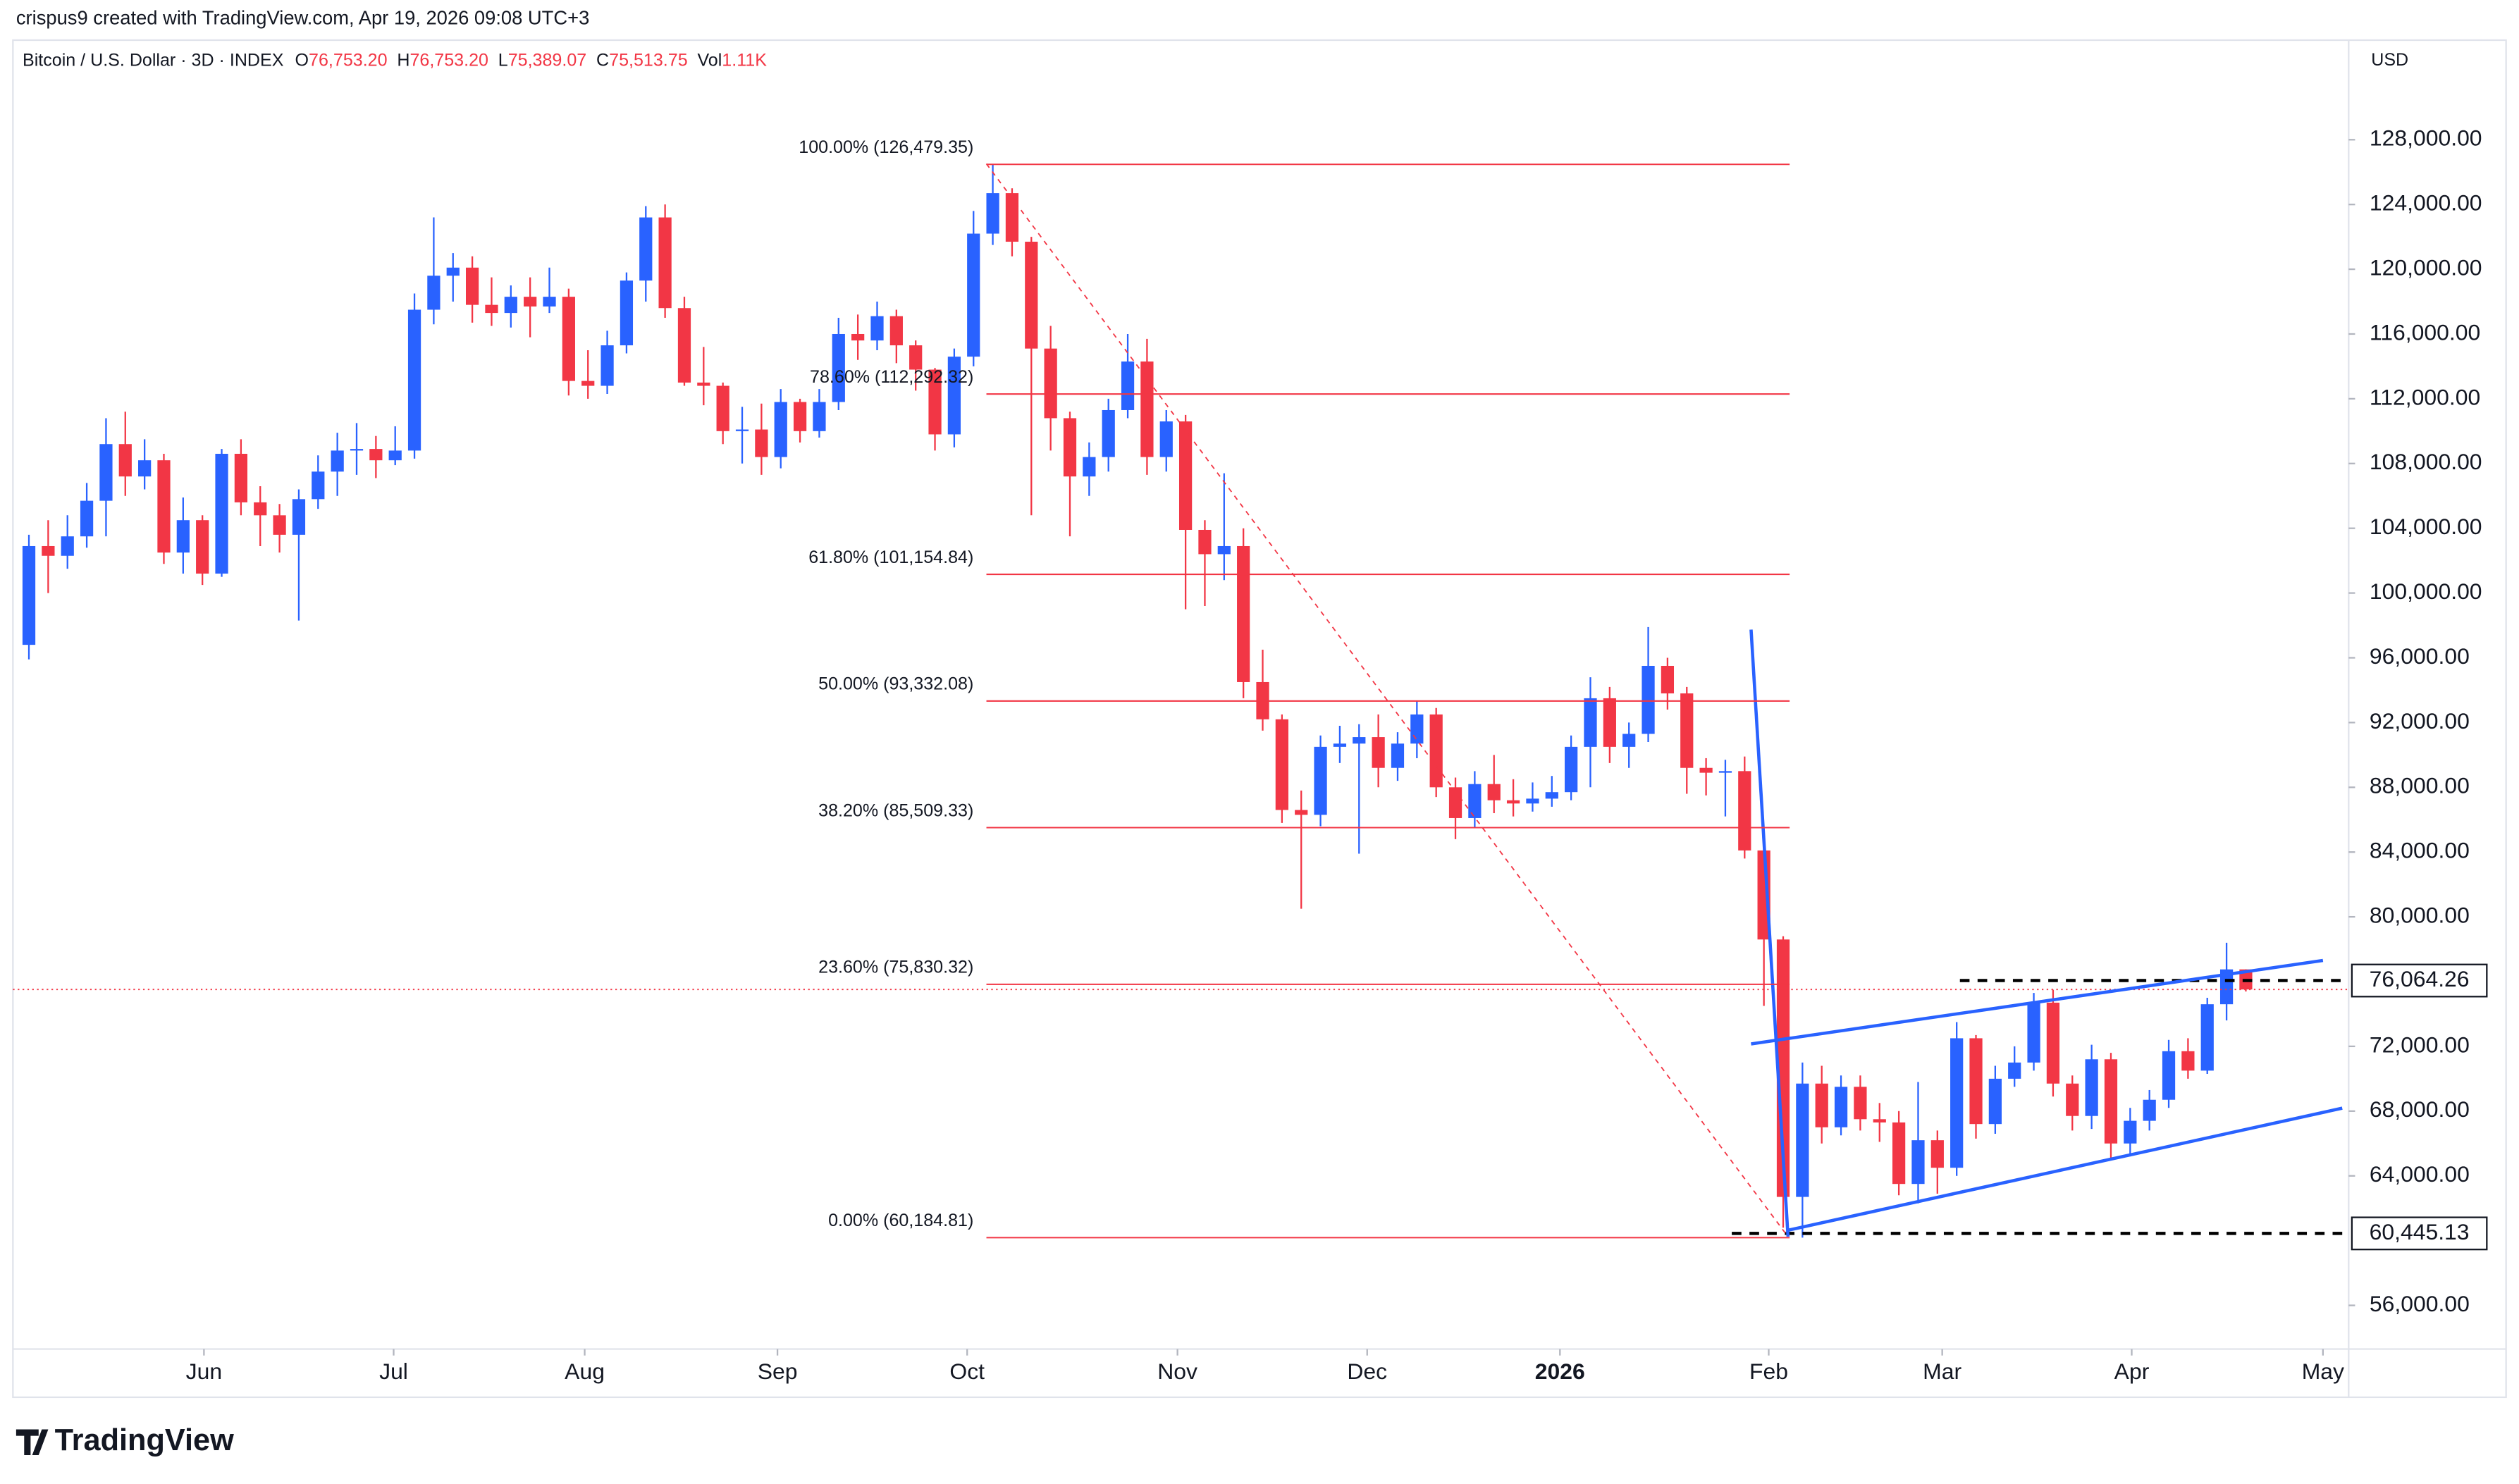 Image resolution: width=2519 pixels, height=1484 pixels. What do you see at coordinates (2420, 850) in the screenshot?
I see `y-tick-label: 84,000.00` at bounding box center [2420, 850].